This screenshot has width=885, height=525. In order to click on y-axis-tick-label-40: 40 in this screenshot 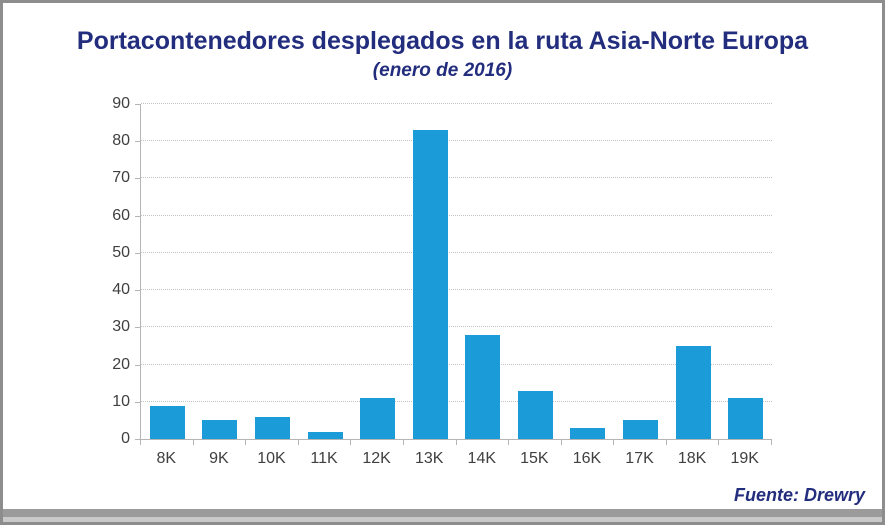, I will do `click(121, 290)`.